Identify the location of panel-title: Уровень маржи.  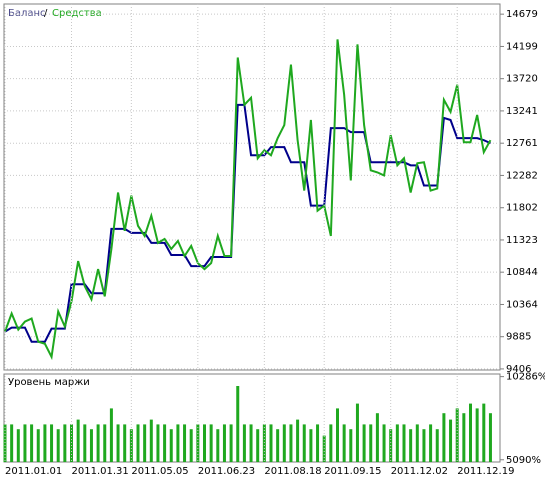
(49, 382).